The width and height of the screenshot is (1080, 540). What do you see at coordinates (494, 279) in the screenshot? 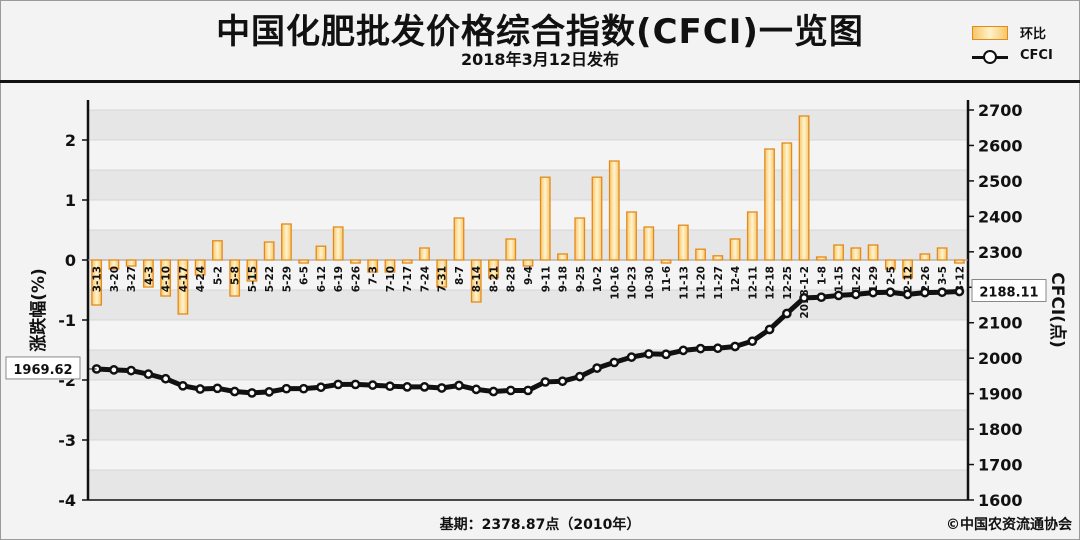
I see `x-tick-label: 8-21` at bounding box center [494, 279].